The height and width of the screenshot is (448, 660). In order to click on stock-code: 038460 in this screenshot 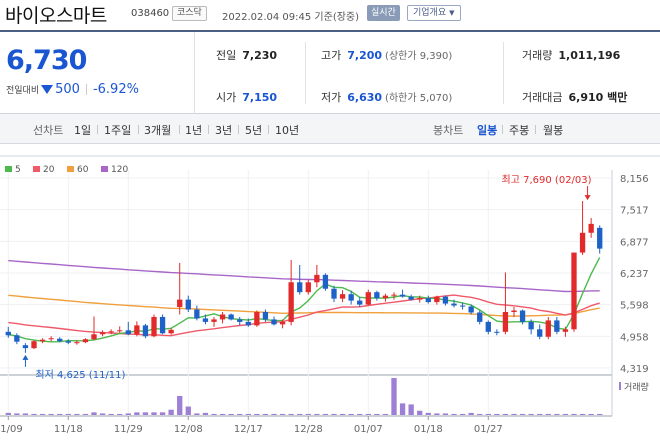, I will do `click(150, 13)`.